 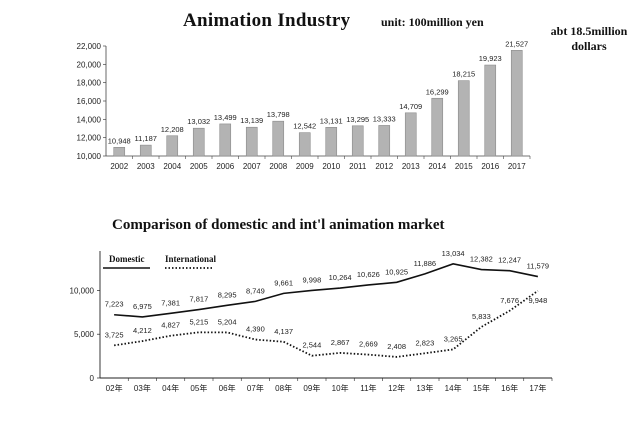 I want to click on data-label: 5,215, so click(x=198, y=321).